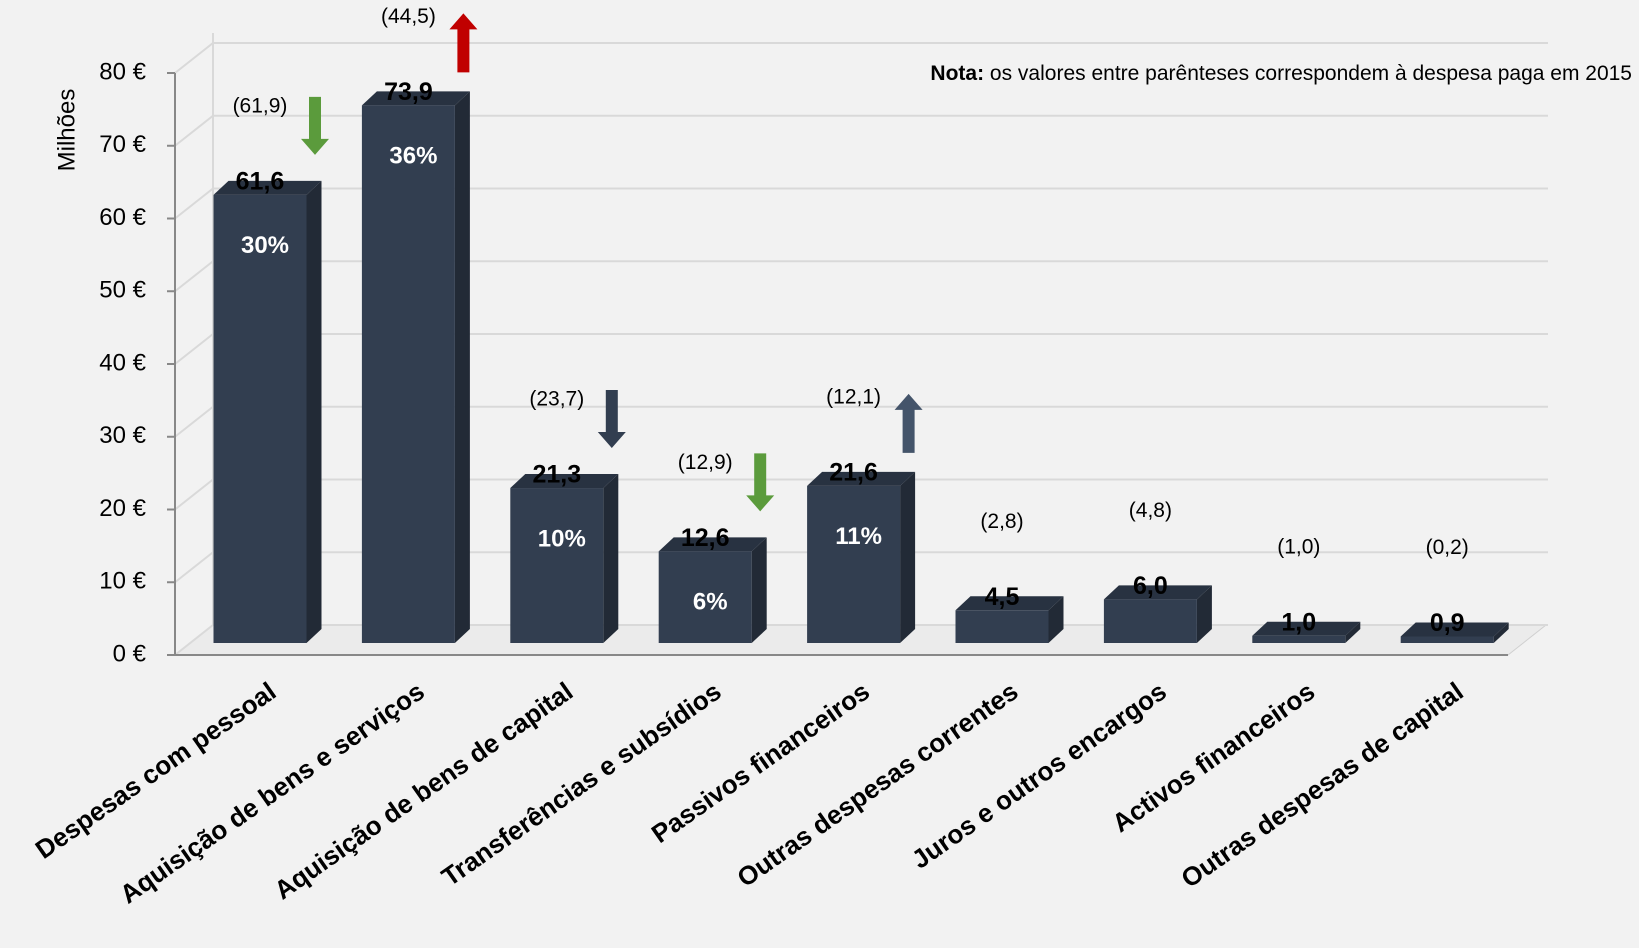  Describe the element at coordinates (1150, 510) in the screenshot. I see `previous-label: (4,8)` at that location.